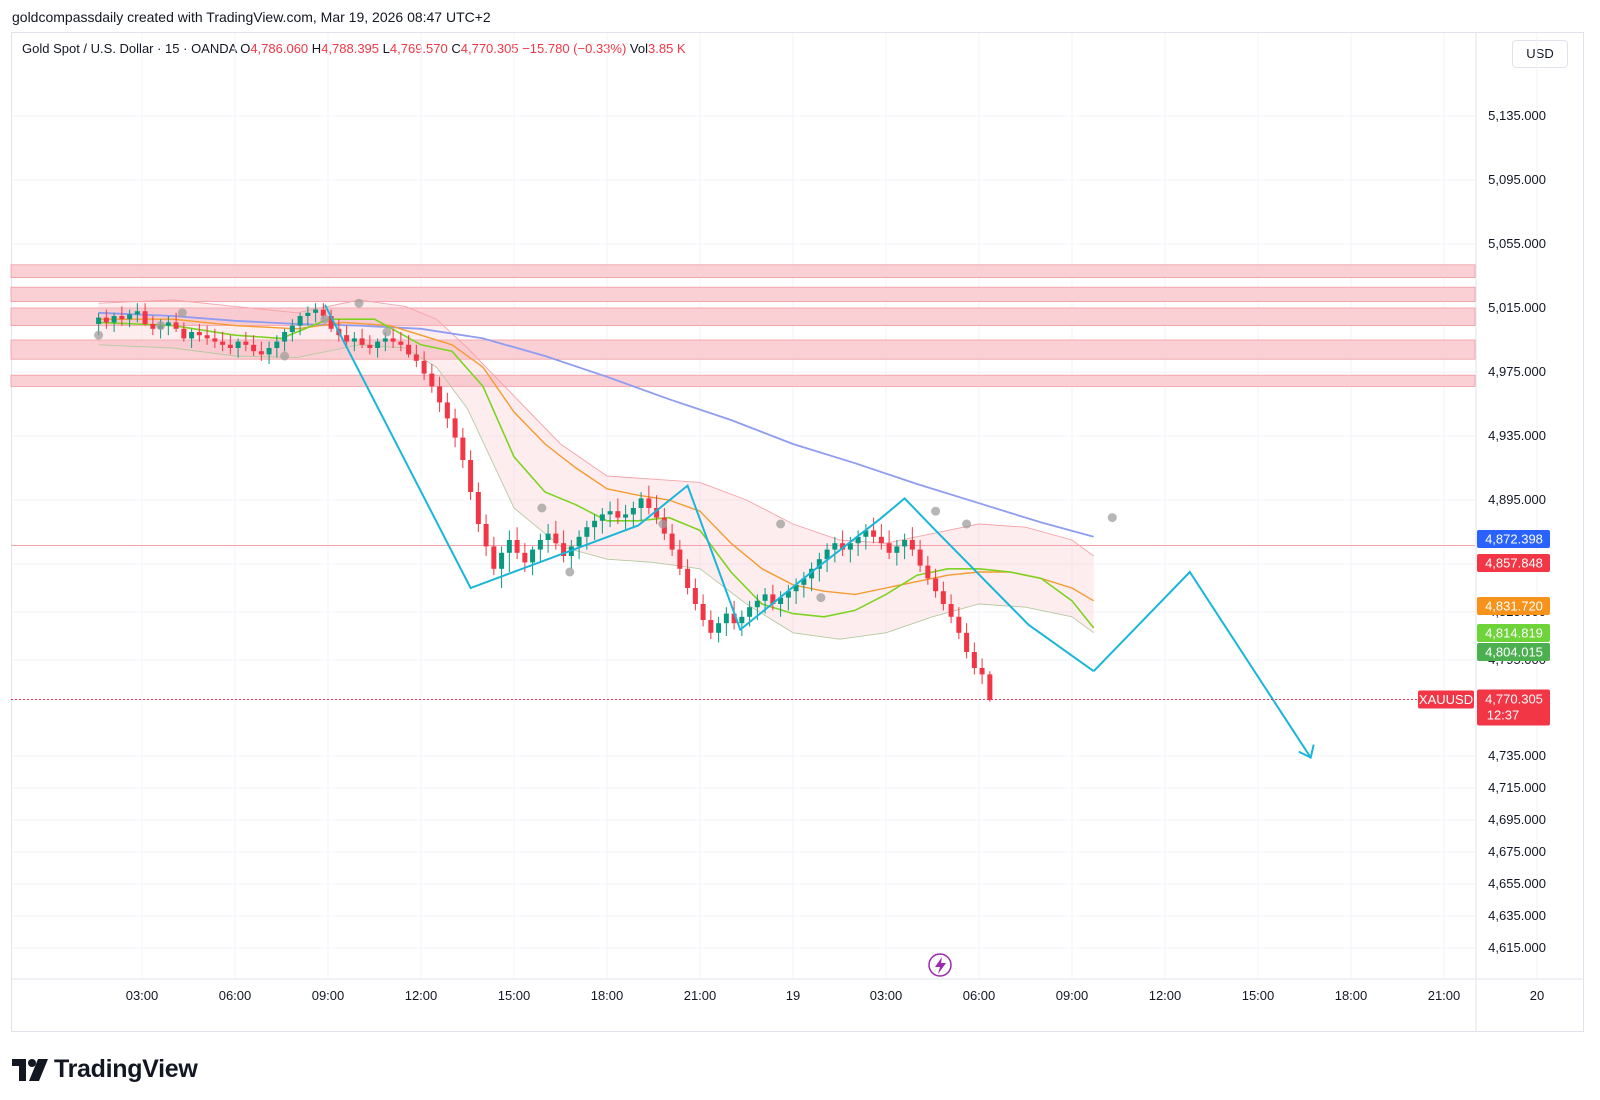  I want to click on time-tick-label: 15:00, so click(514, 995).